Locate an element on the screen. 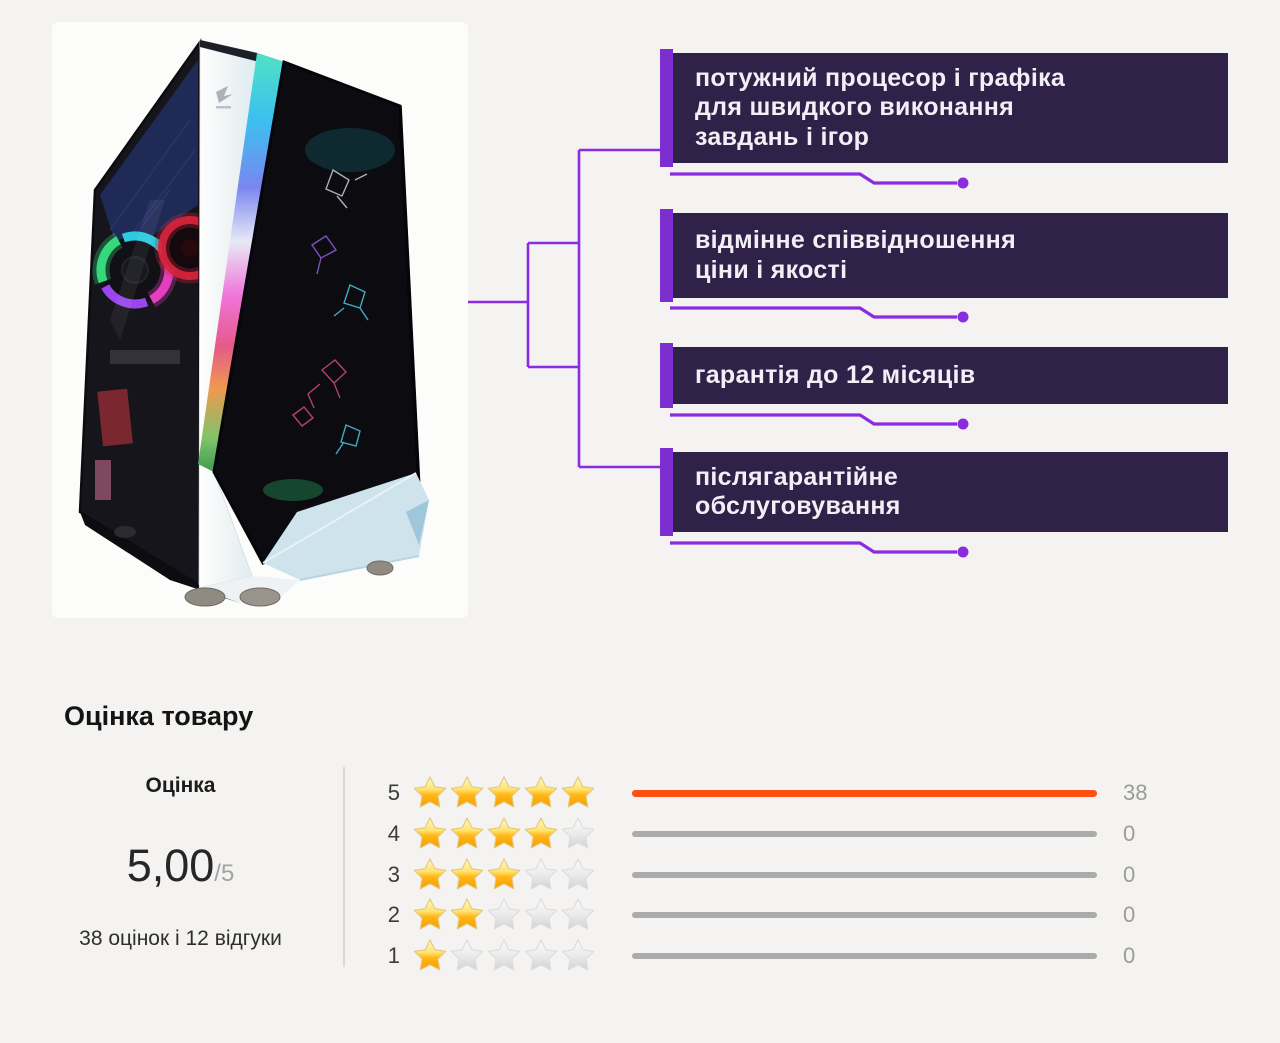 This screenshot has width=1280, height=1043. rating-row: 2 0 is located at coordinates (775, 915).